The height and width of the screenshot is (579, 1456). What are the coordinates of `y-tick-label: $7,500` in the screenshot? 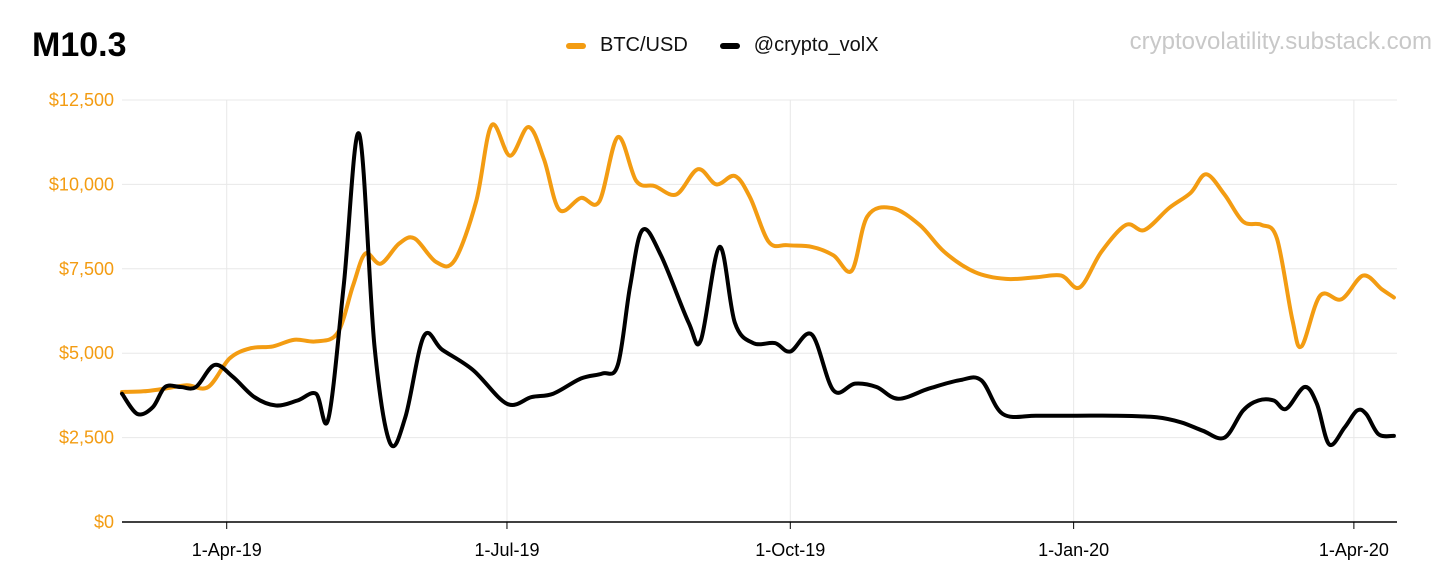 It's located at (86, 269).